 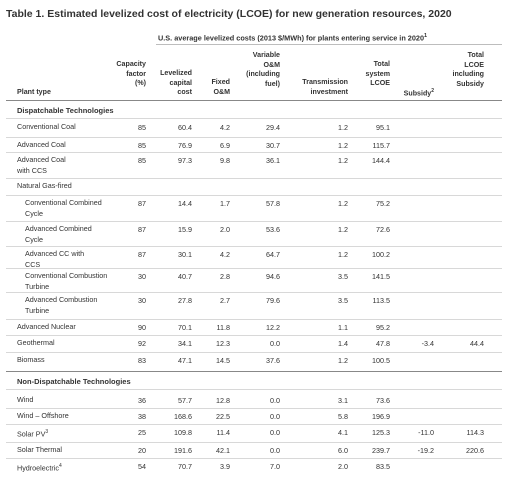 What do you see at coordinates (263, 69) in the screenshot?
I see `col-header-variable-om: Variable O&M (including fuel)` at bounding box center [263, 69].